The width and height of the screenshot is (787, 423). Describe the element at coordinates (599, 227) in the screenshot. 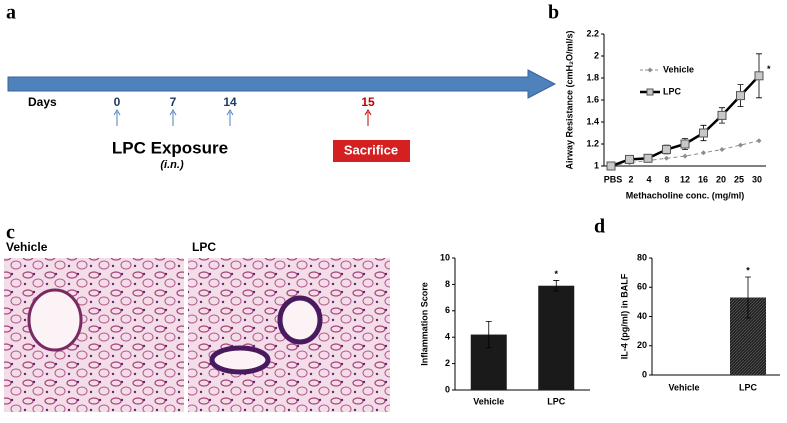

I see `panel-label: d` at that location.